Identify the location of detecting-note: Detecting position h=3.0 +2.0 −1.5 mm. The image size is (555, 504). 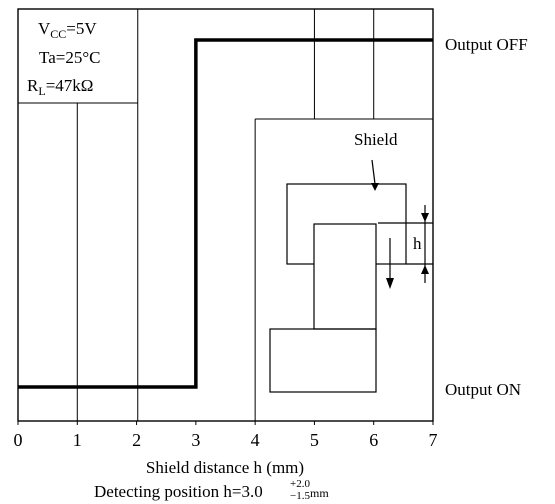
(211, 490).